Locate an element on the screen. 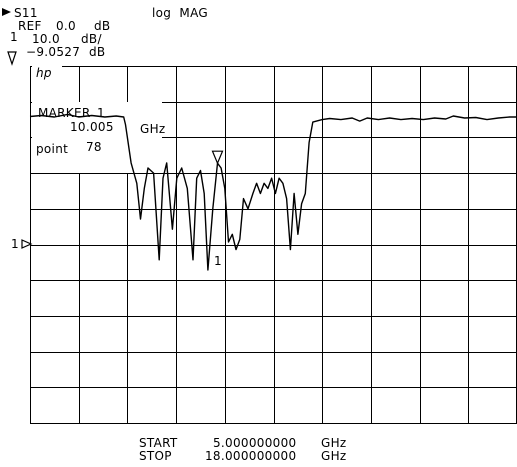 This screenshot has width=517, height=467. ref-label: REF is located at coordinates (30, 26).